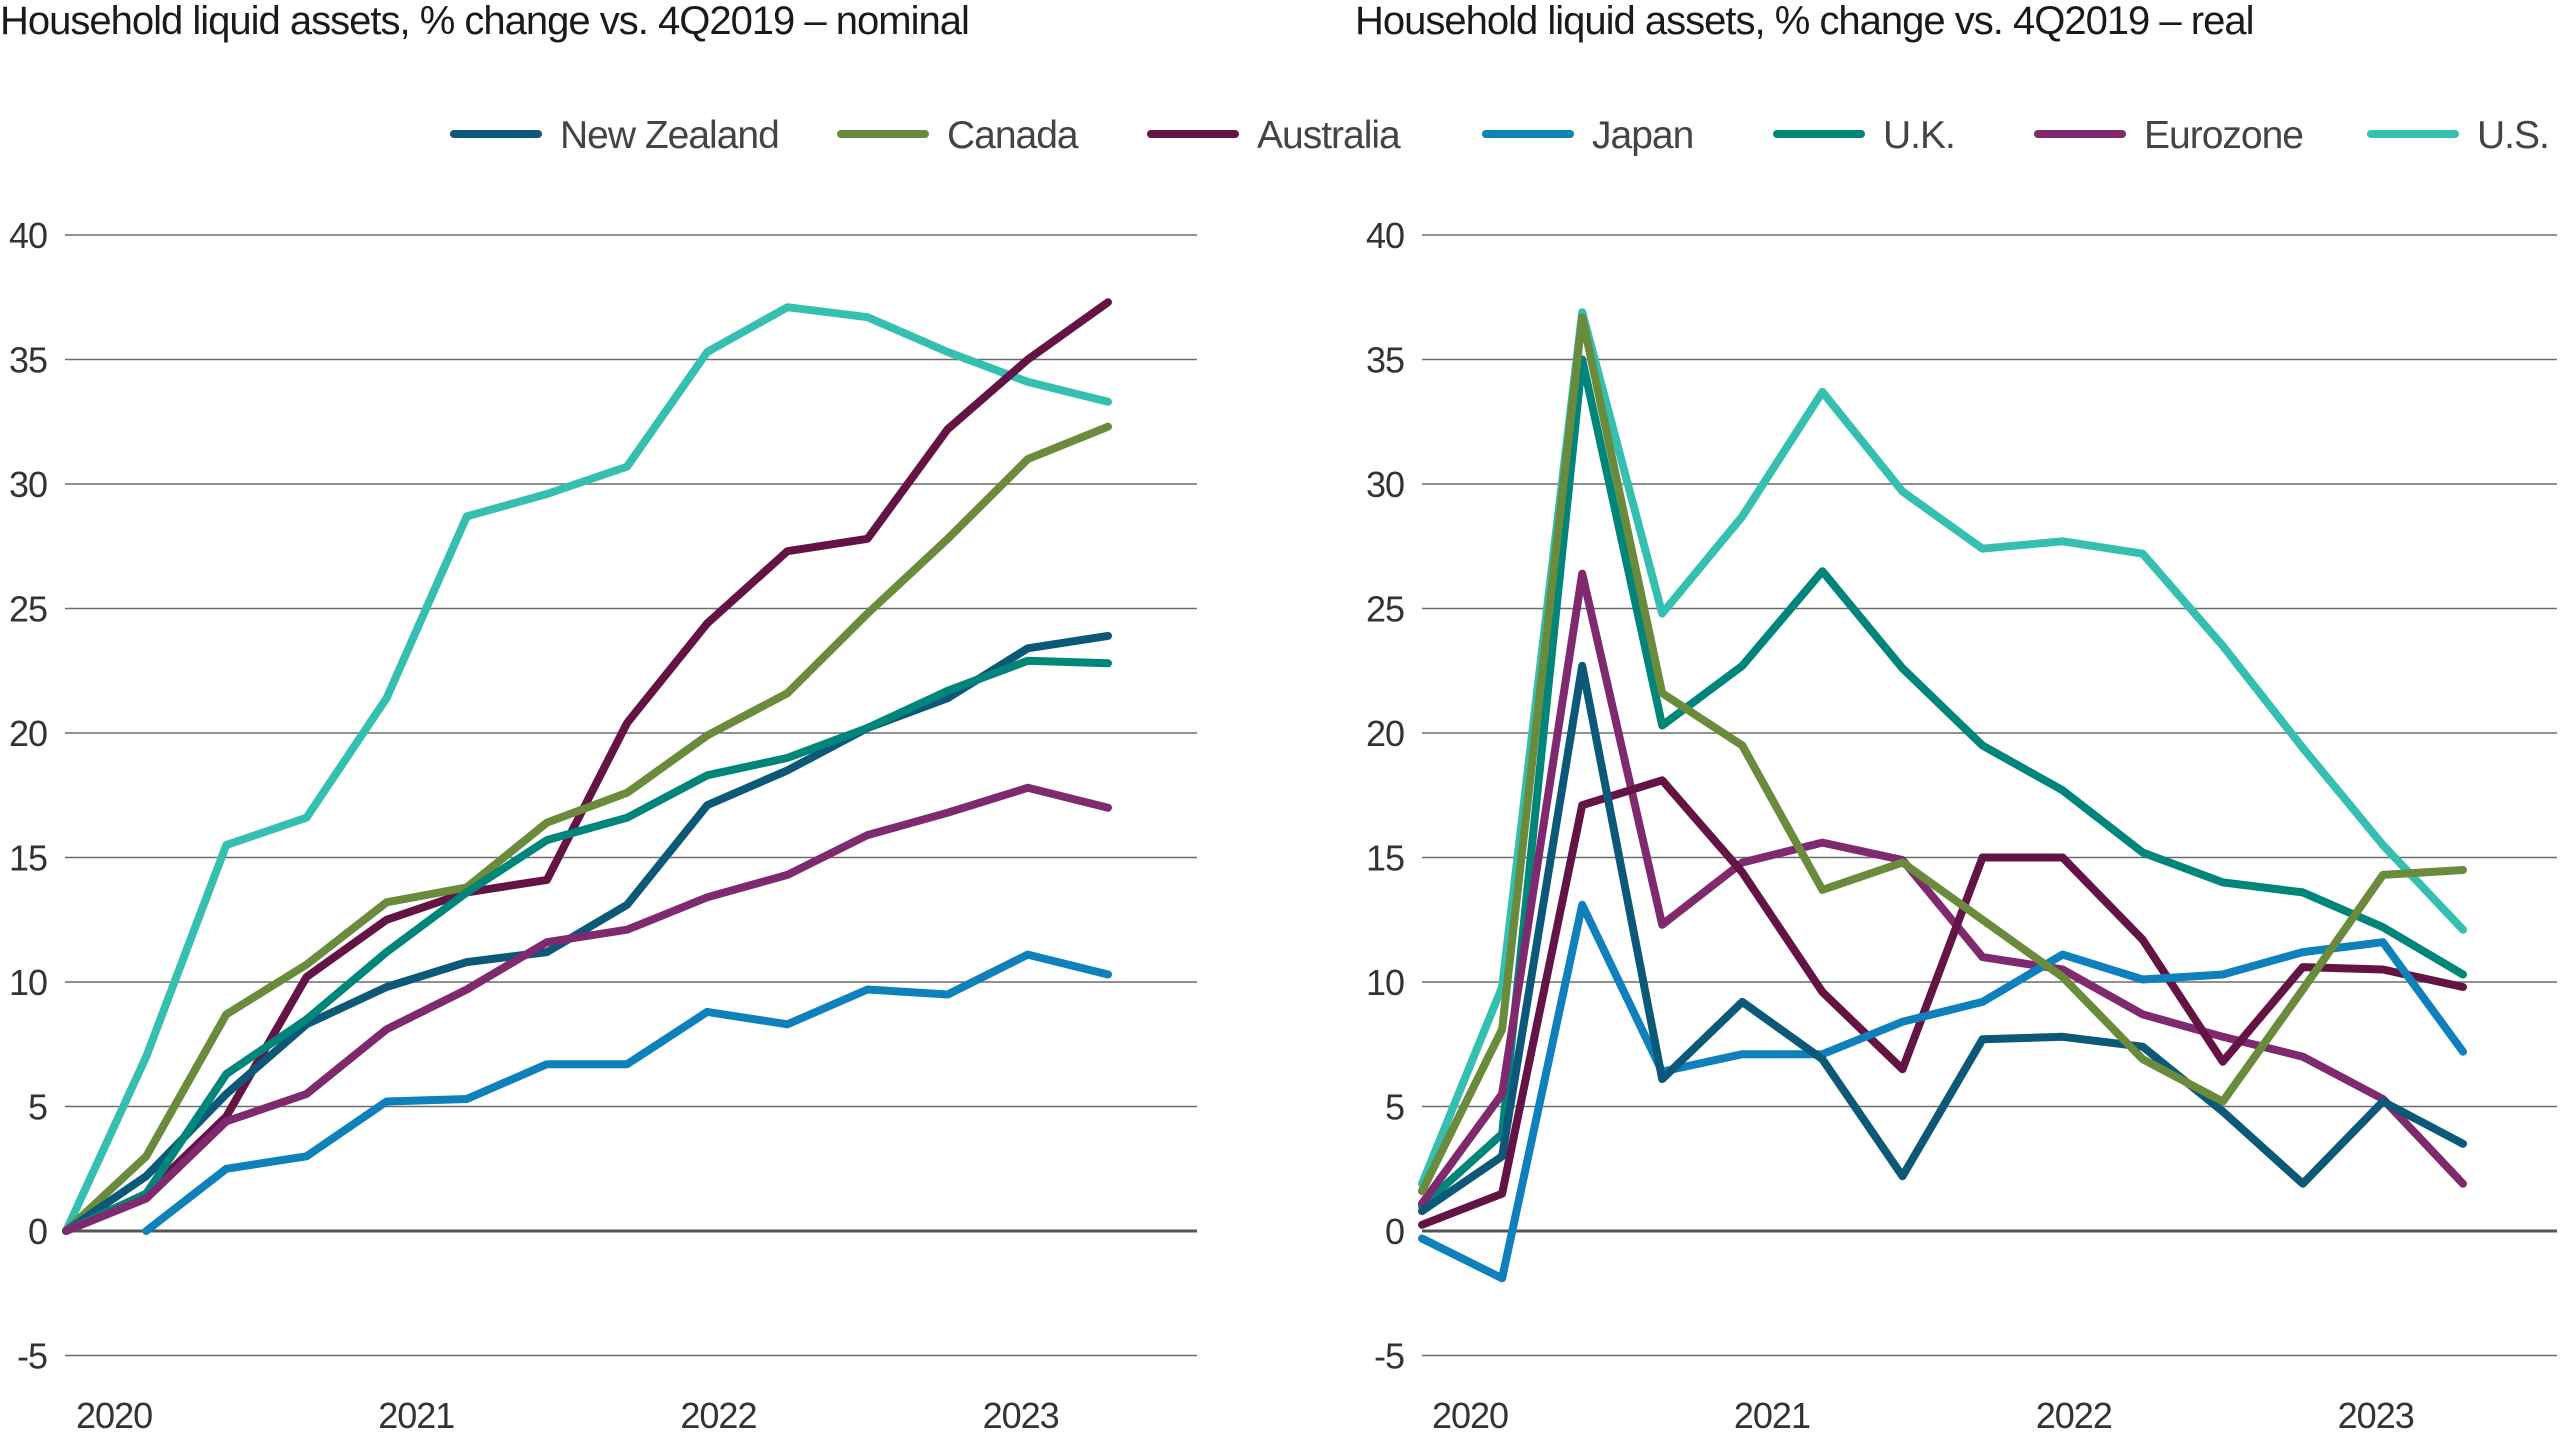  I want to click on legend-item: Japan, so click(1588, 135).